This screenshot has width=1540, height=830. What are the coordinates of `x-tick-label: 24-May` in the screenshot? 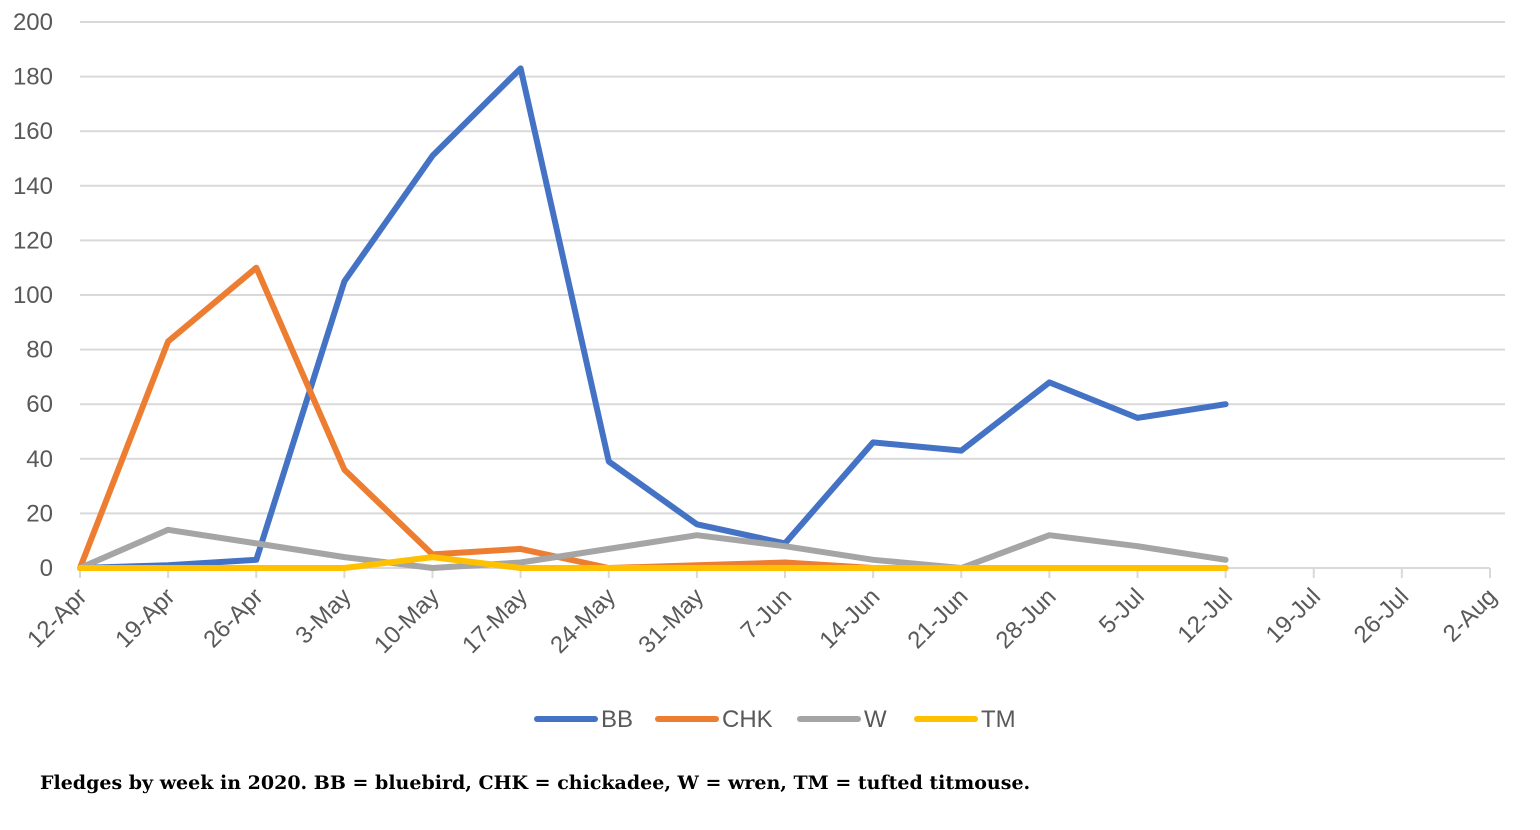 It's located at (583, 621).